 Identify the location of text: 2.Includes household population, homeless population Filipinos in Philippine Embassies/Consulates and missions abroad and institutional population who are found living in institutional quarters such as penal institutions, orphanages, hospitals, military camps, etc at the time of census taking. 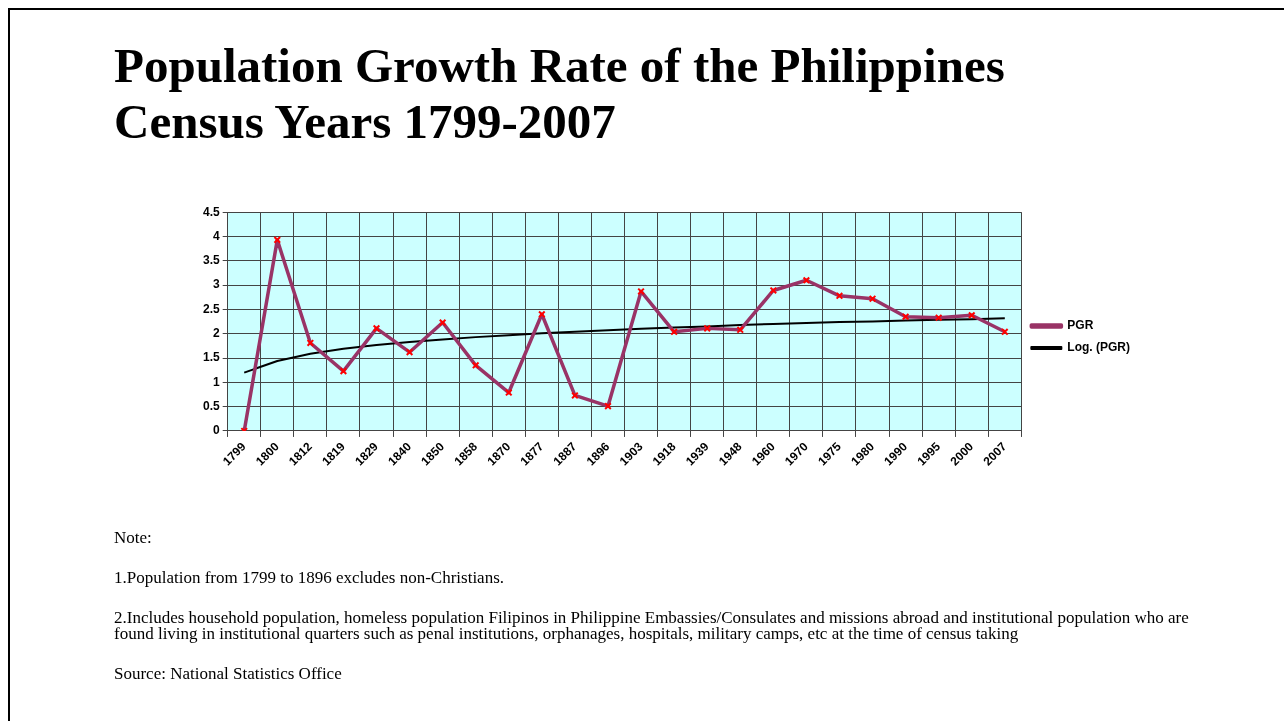
(652, 625).